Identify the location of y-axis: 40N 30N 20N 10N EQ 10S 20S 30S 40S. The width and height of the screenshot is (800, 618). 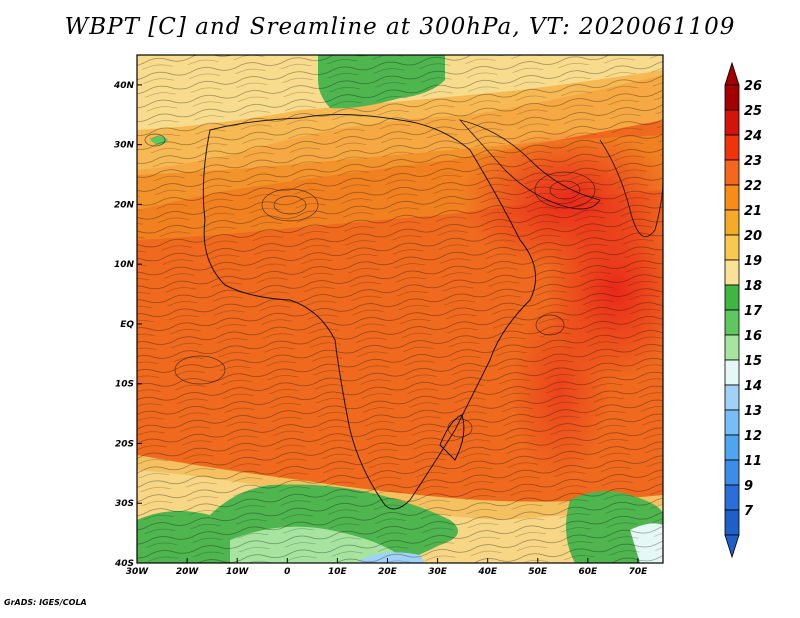
(127, 325).